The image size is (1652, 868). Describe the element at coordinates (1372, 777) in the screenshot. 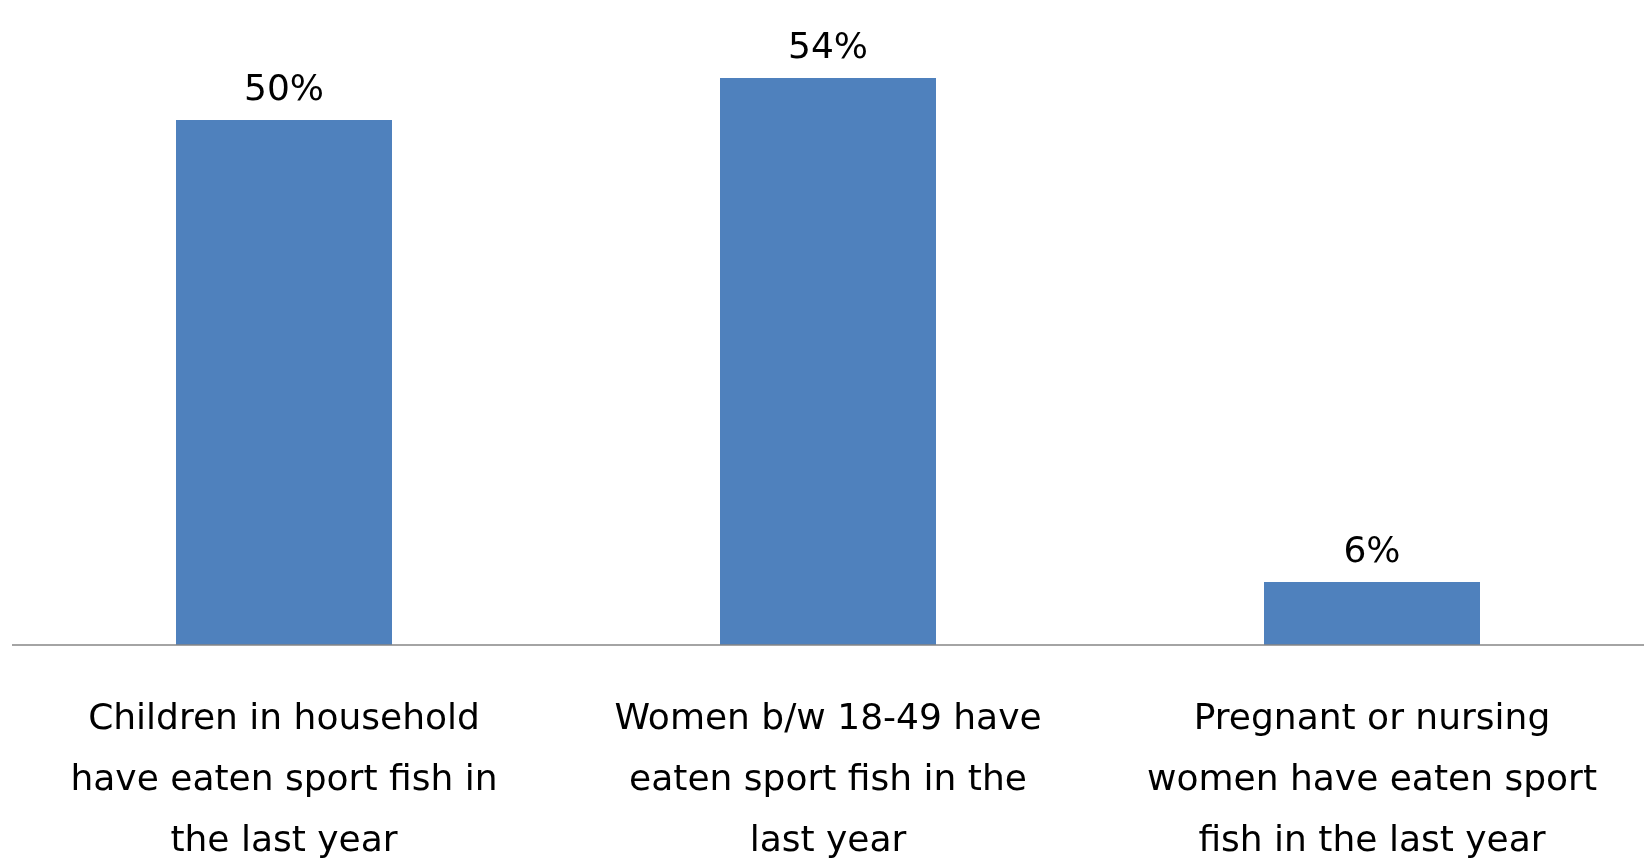

I see `x-tick-label: Pregnant or nursing women have eaten sport fish in the last year` at that location.